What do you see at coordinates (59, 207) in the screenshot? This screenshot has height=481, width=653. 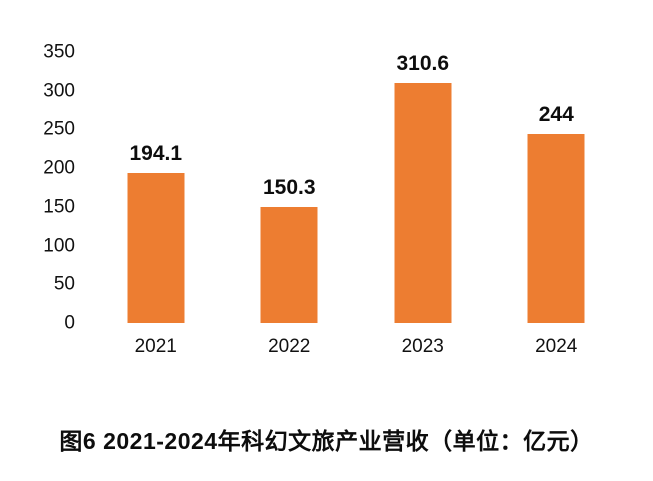 I see `y-axis-tick-label: 150` at bounding box center [59, 207].